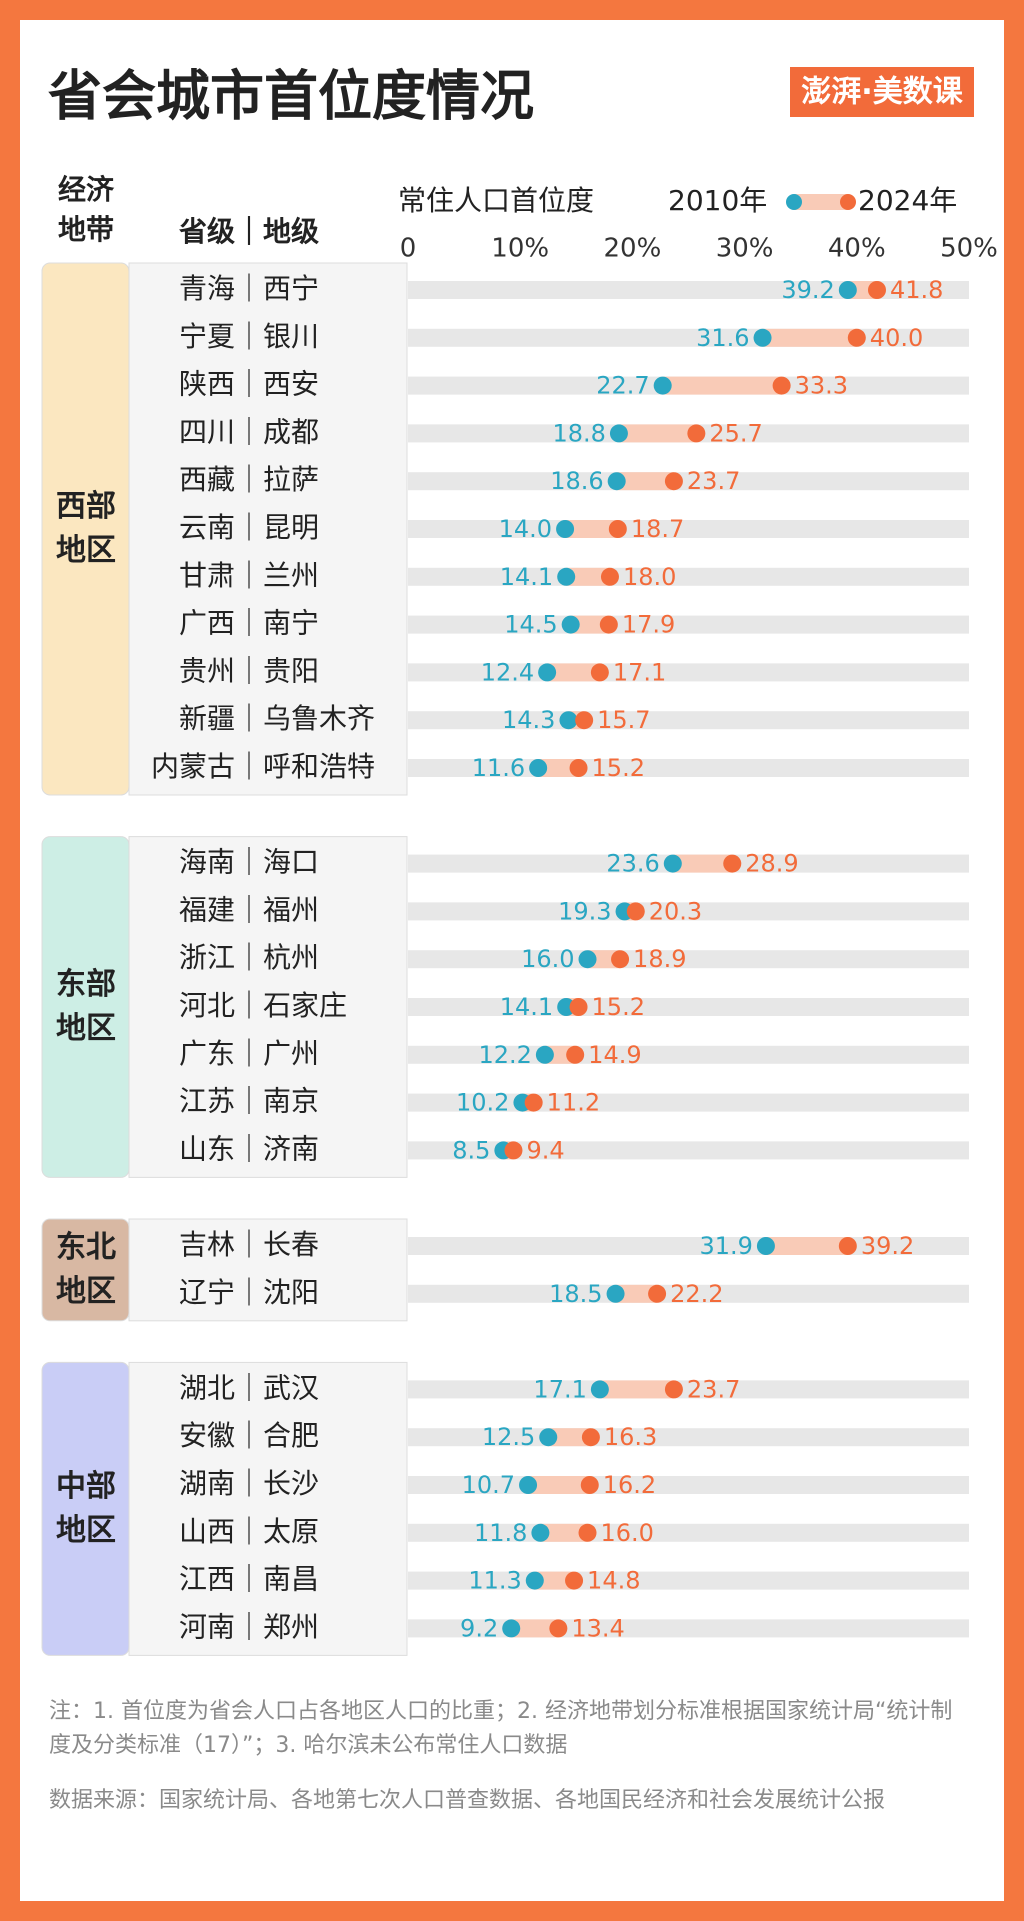 The image size is (1024, 1921). What do you see at coordinates (622, 386) in the screenshot?
I see `value-label: 22.7` at bounding box center [622, 386].